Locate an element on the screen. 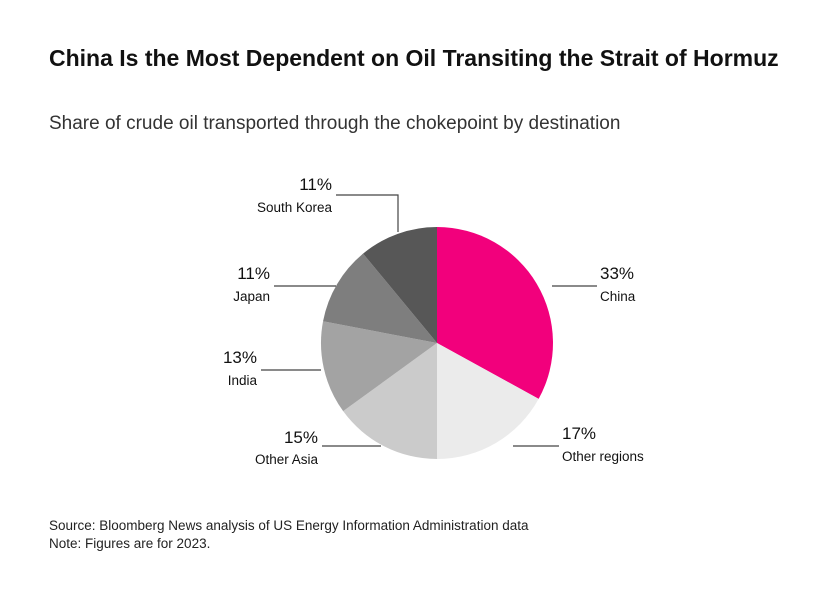 The height and width of the screenshot is (589, 826). slice-value-india: 13% is located at coordinates (240, 357).